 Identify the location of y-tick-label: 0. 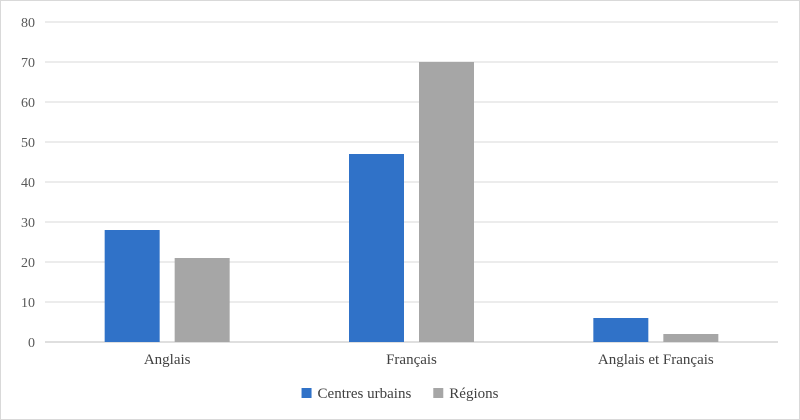
(31, 343).